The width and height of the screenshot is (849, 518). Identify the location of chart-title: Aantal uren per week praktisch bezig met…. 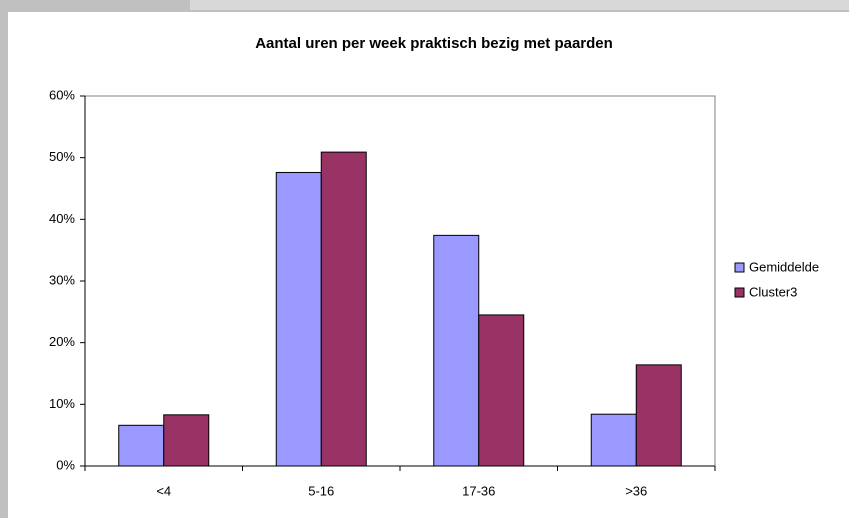
(434, 43).